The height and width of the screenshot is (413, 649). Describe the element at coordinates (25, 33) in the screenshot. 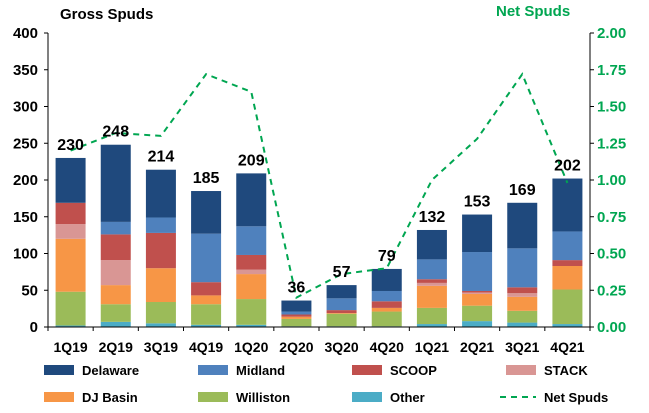

I see `y-tick-label-left: 400` at that location.